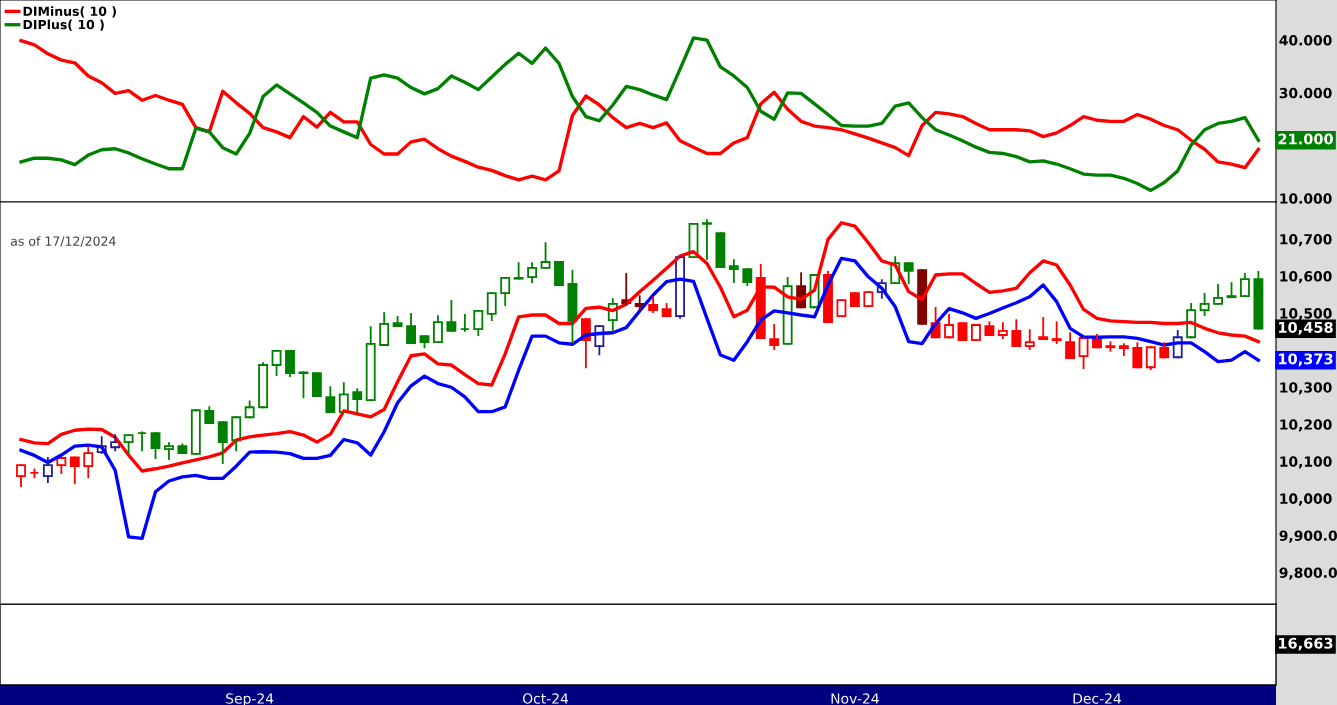 This screenshot has height=705, width=1337. I want to click on y-tick-label: 10,600, so click(1306, 277).